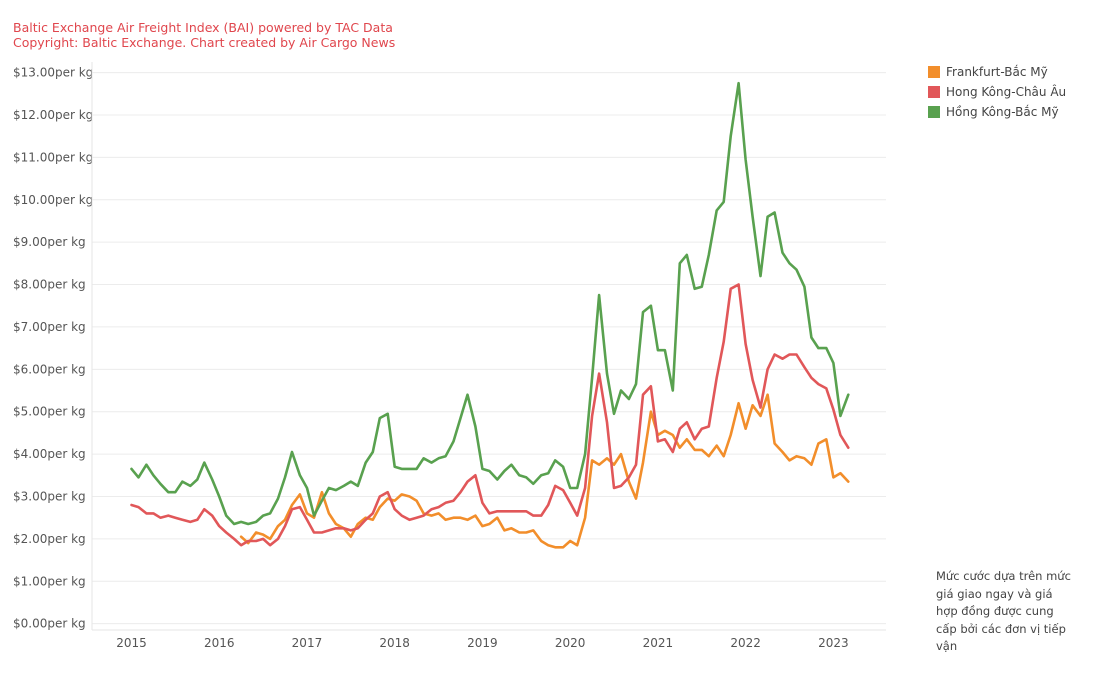  What do you see at coordinates (53, 200) in the screenshot?
I see `y-tick-label: $10.00per kg` at bounding box center [53, 200].